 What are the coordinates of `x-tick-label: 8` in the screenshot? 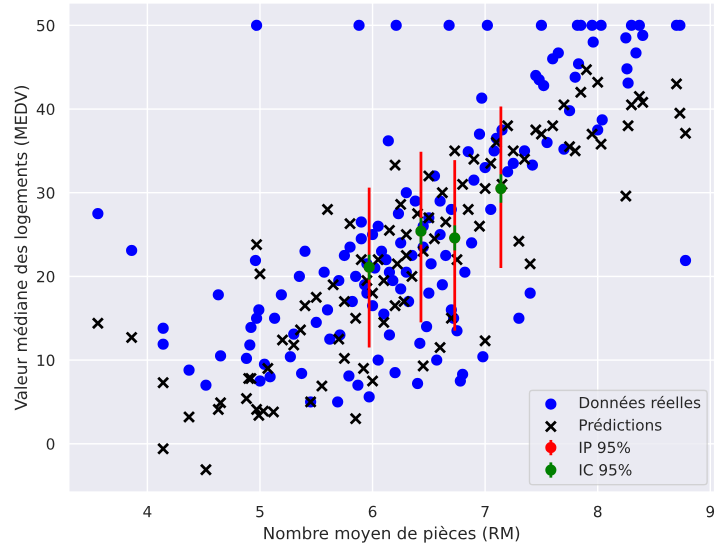 It's located at (598, 512).